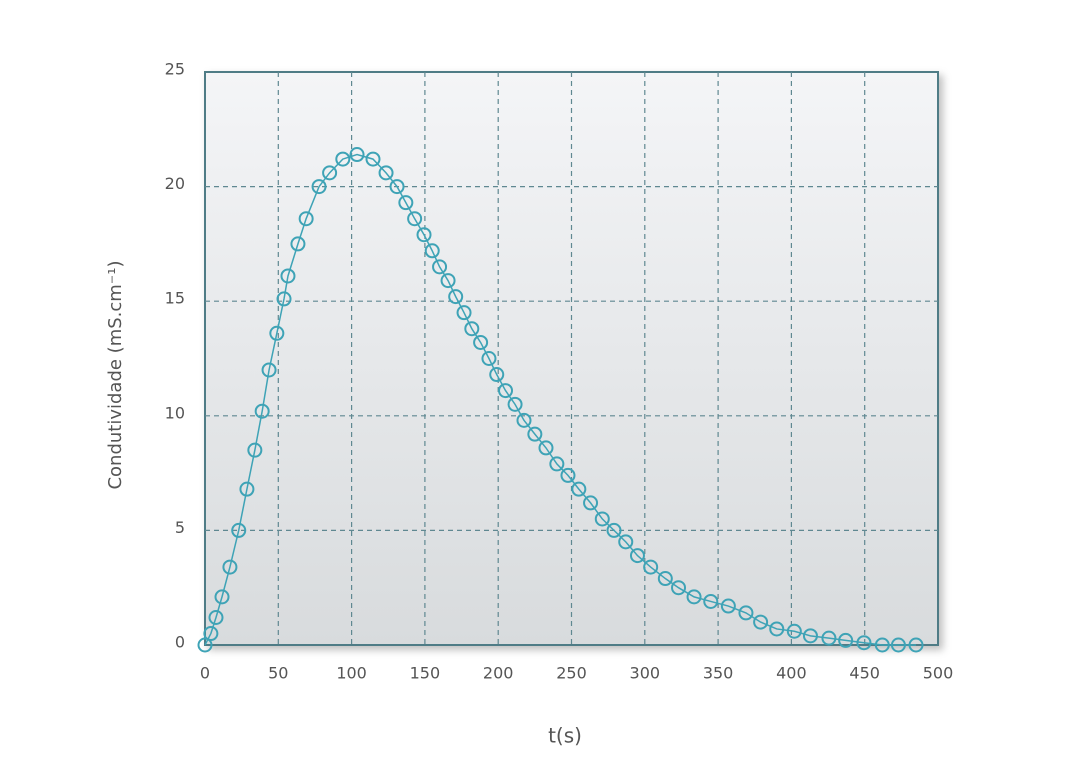 Image resolution: width=1080 pixels, height=778 pixels. Describe the element at coordinates (498, 673) in the screenshot. I see `x-tick-label: 200` at that location.